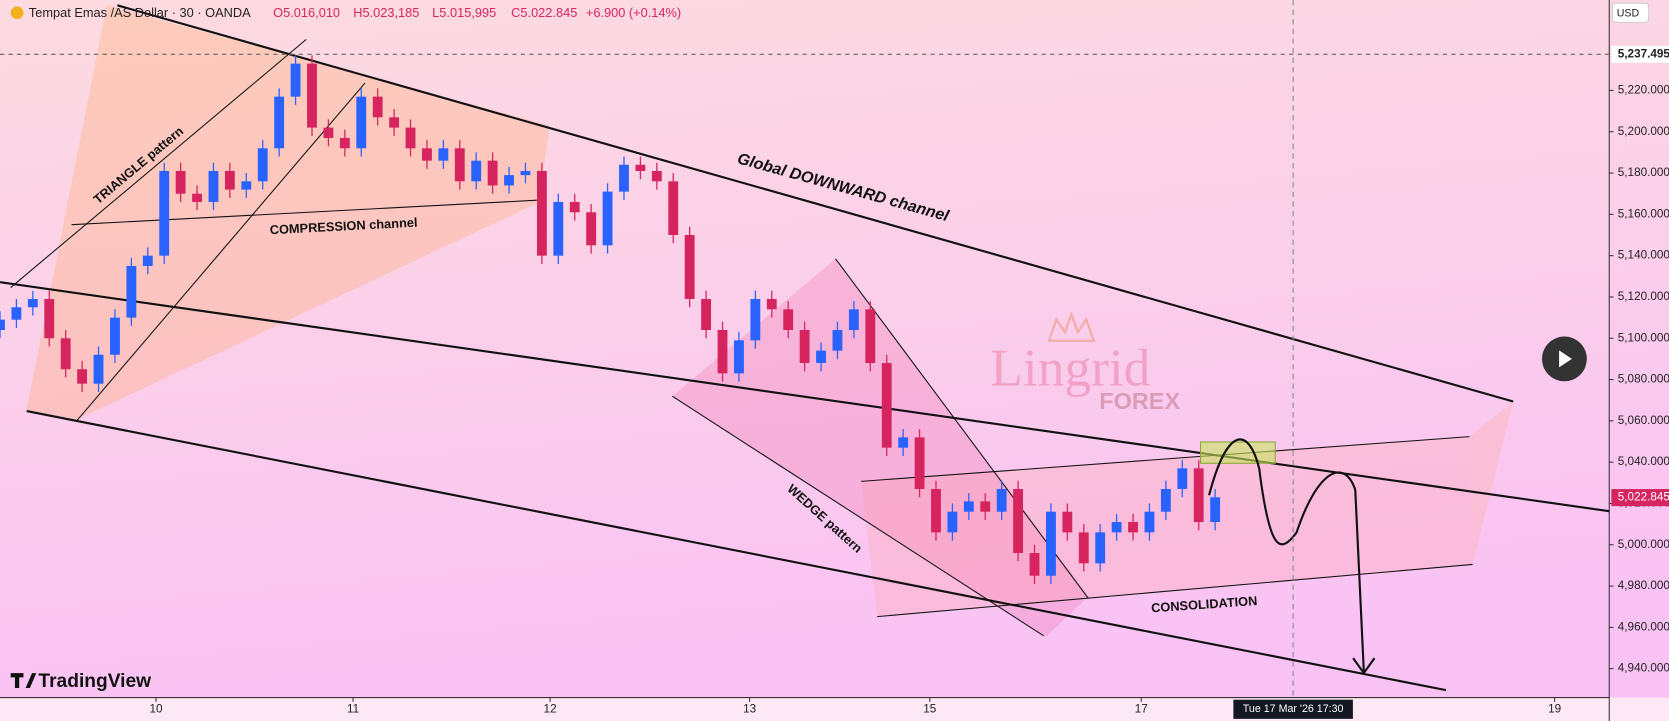 This screenshot has height=721, width=1669. I want to click on currency: USD, so click(1628, 14).